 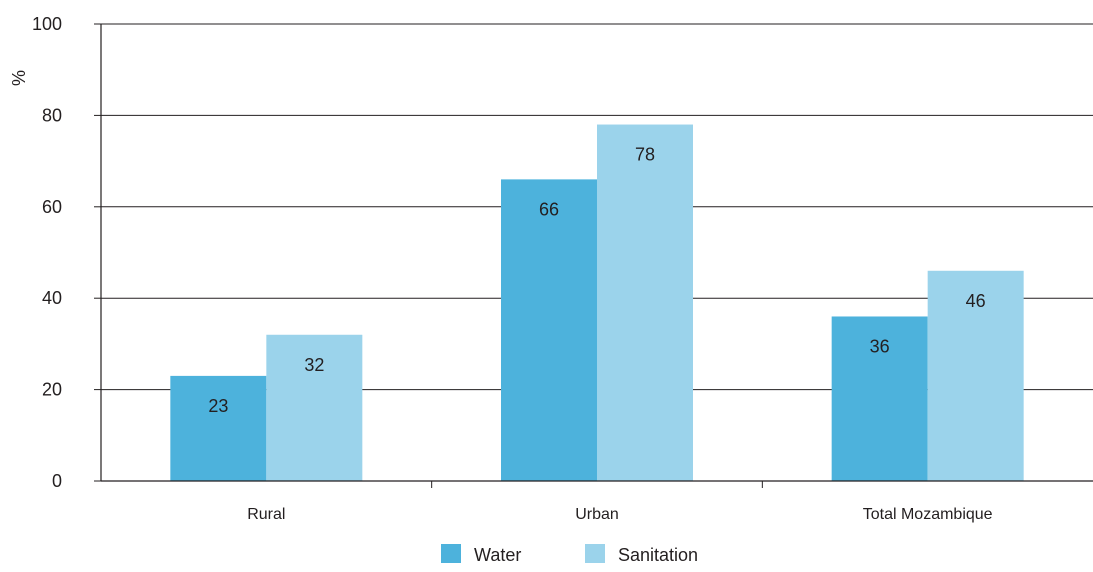 I want to click on data-label-water-urban: 66, so click(x=549, y=209).